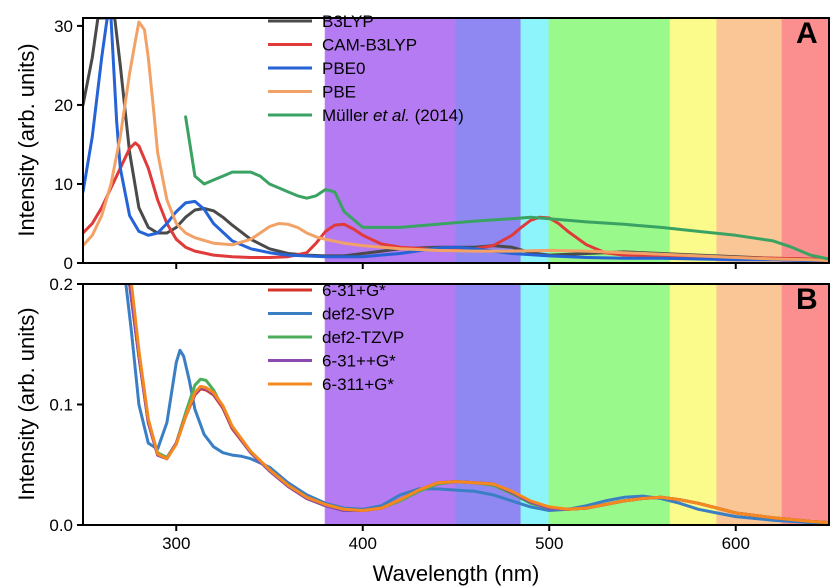  Describe the element at coordinates (26, 403) in the screenshot. I see `y-axis-title-b: Intensity (arb. units)` at that location.